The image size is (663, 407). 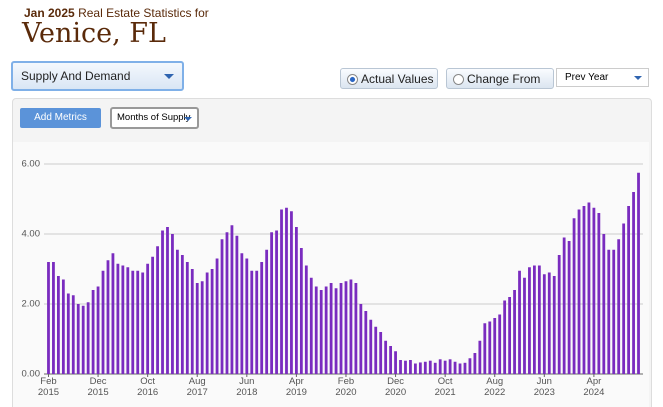 What do you see at coordinates (495, 387) in the screenshot?
I see `x-tick-label: Aug 2022` at bounding box center [495, 387].